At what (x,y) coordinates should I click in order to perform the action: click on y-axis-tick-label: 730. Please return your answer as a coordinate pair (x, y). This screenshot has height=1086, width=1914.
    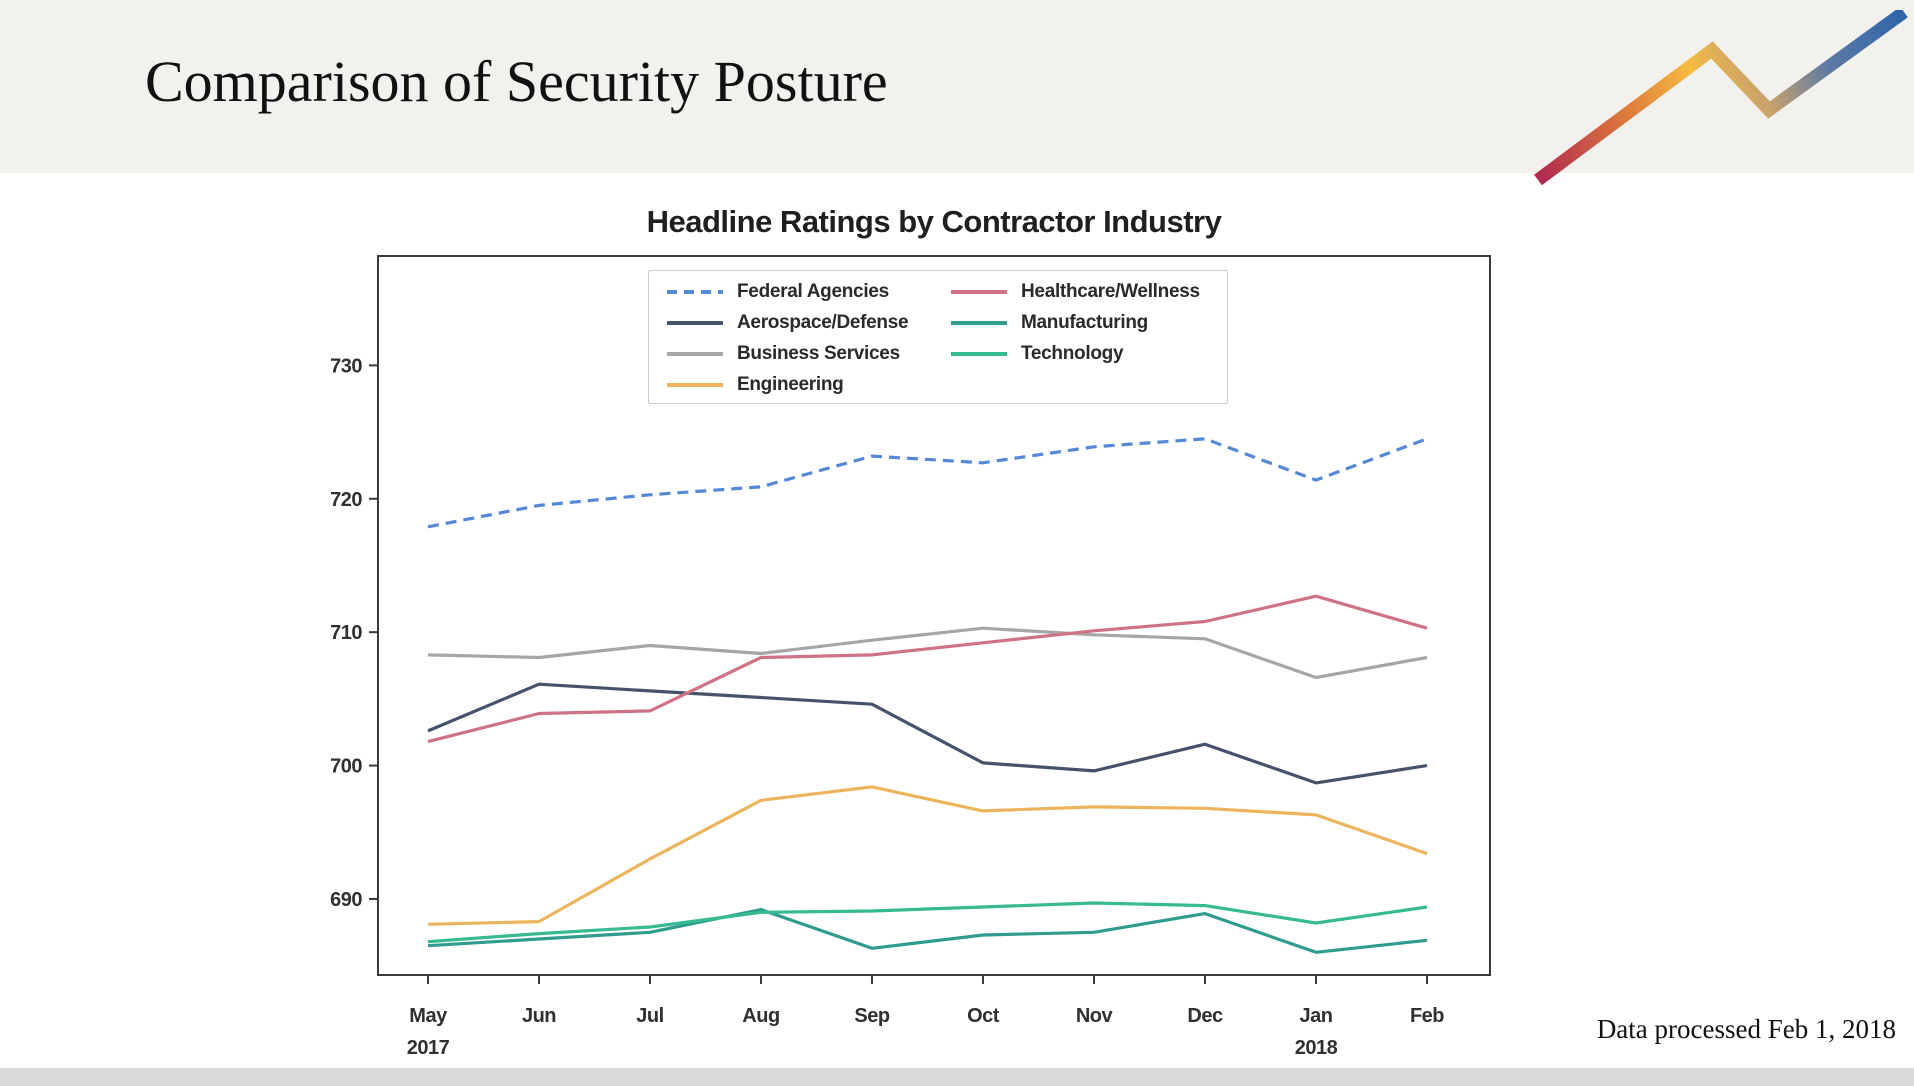
    Looking at the image, I should click on (346, 366).